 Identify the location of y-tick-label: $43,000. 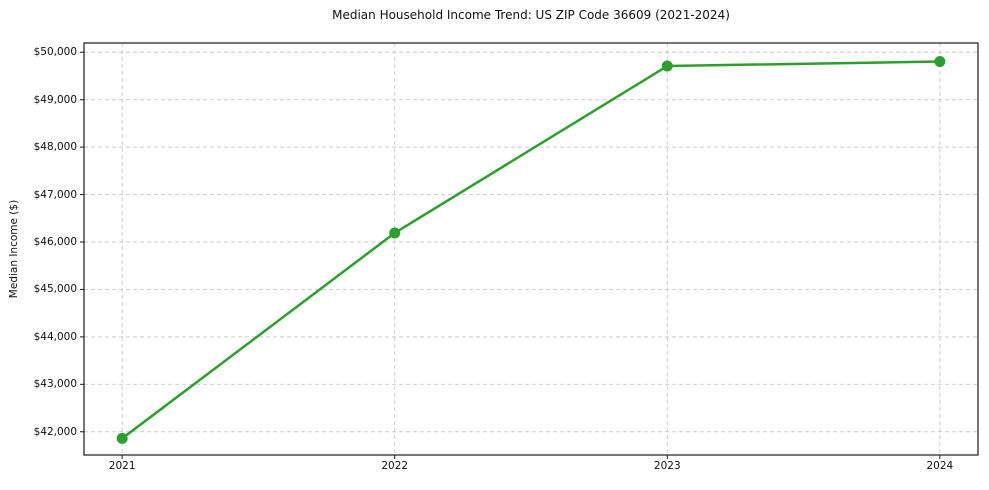
(55, 384).